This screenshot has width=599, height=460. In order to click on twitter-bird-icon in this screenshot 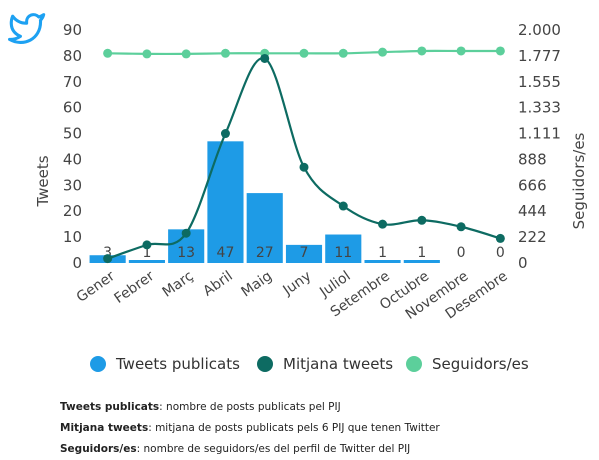, I will do `click(27, 28)`.